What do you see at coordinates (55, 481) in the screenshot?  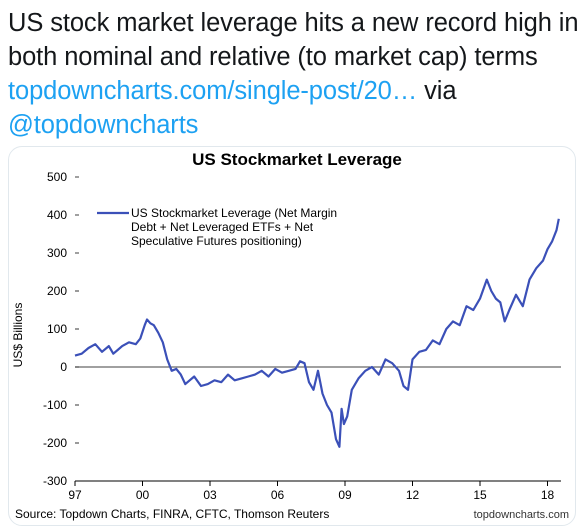 I see `y-tick-label: -300` at bounding box center [55, 481].